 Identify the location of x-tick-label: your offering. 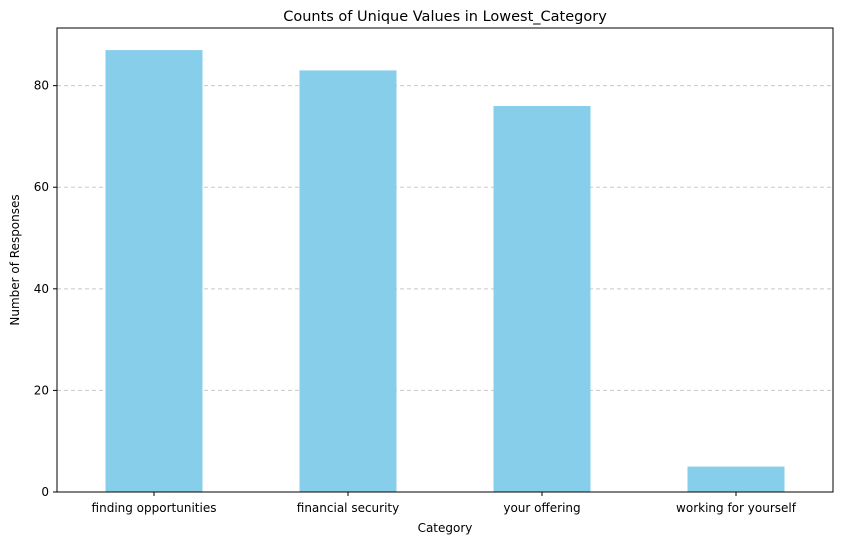
(541, 508).